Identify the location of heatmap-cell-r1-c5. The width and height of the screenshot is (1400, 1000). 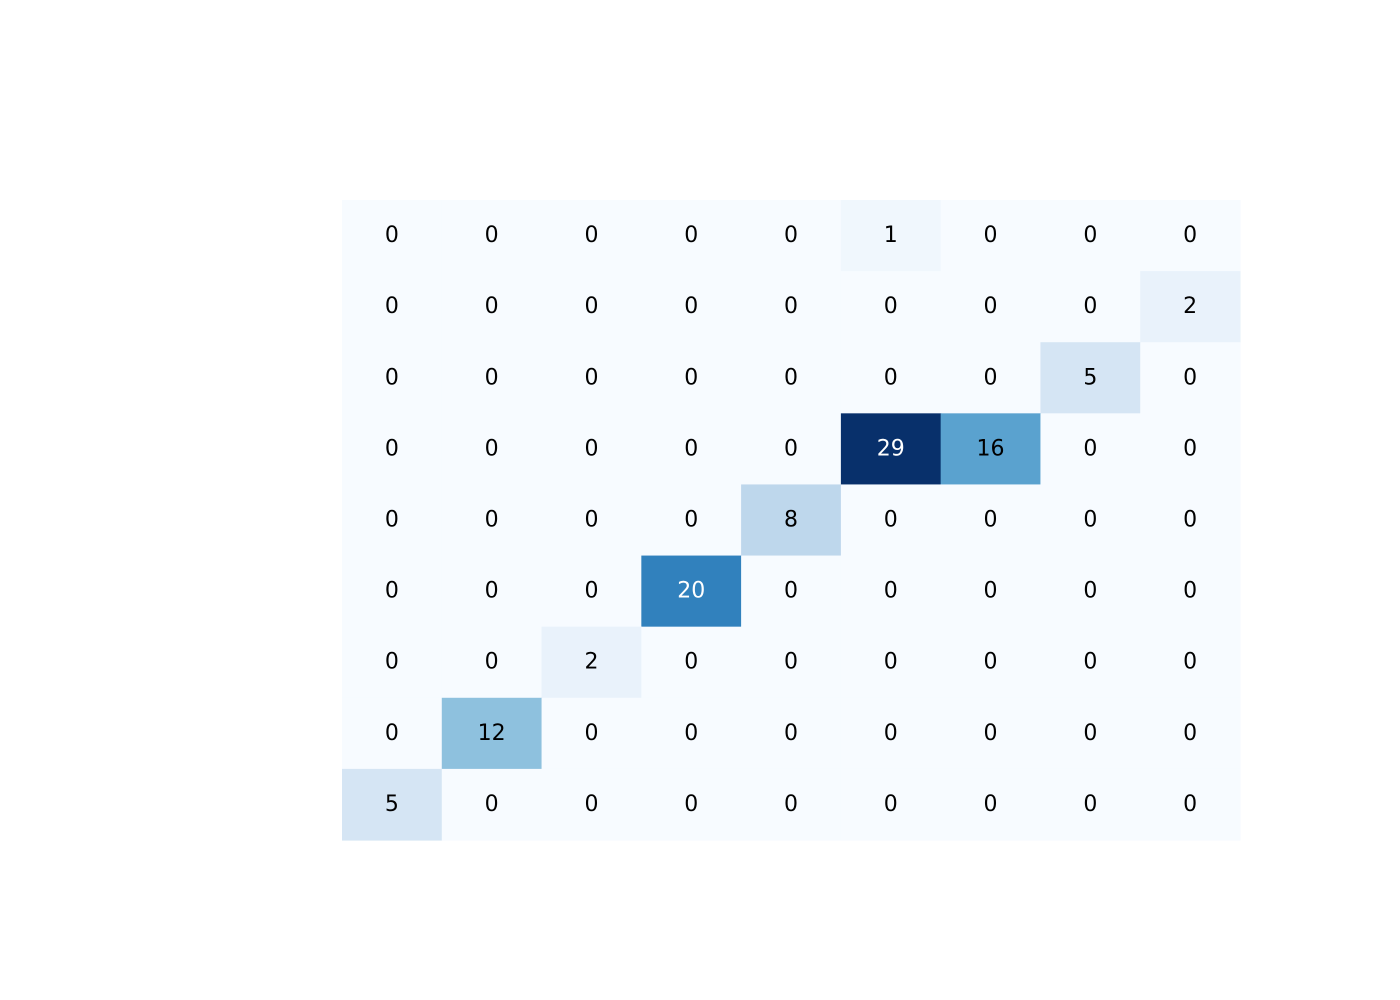
(891, 307).